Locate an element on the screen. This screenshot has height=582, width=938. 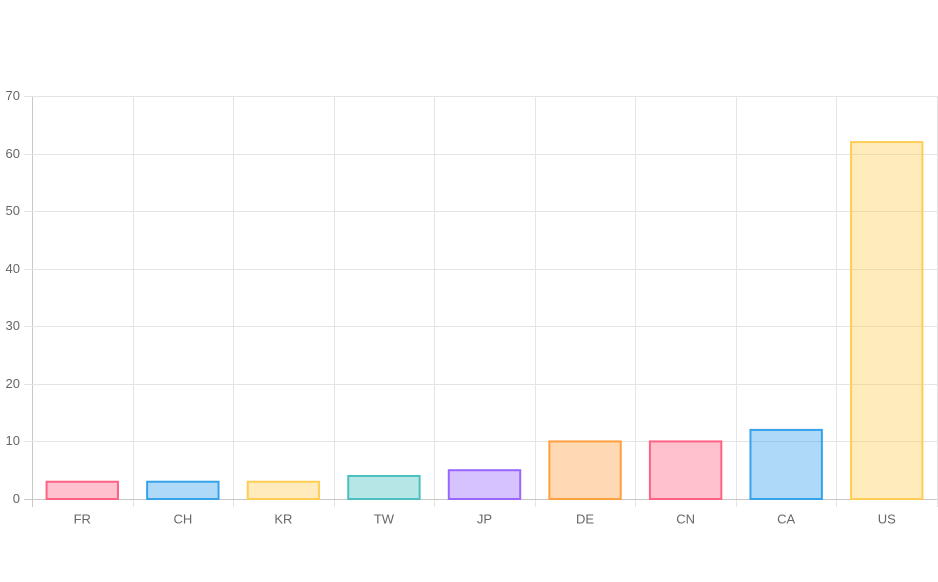
x-tick-label: CA is located at coordinates (786, 518).